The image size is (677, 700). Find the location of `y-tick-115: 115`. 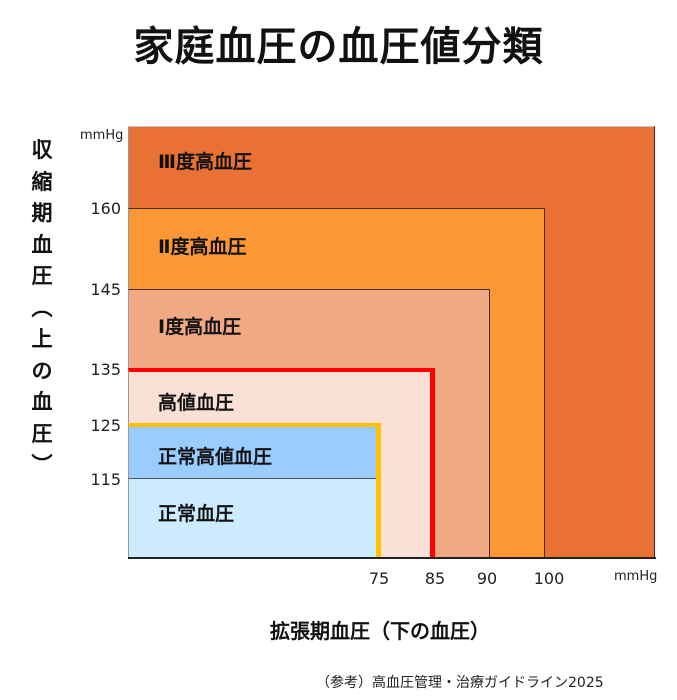

y-tick-115: 115 is located at coordinates (105, 479).